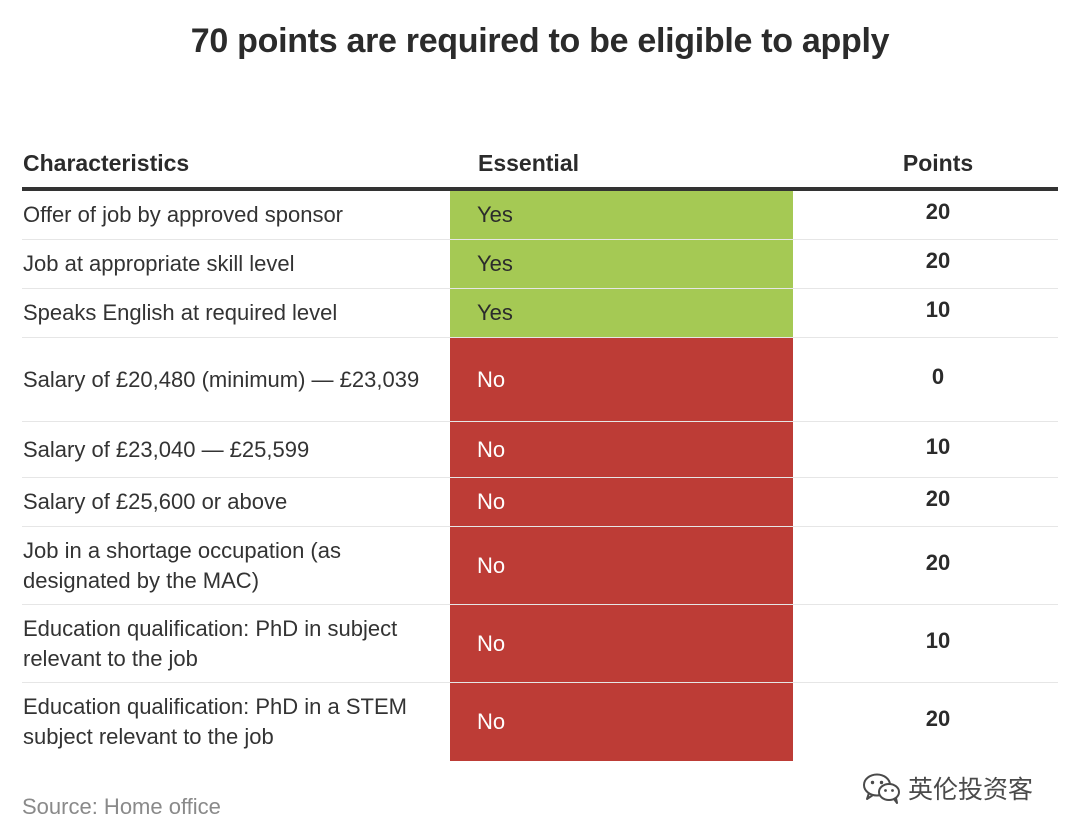 This screenshot has height=834, width=1080. What do you see at coordinates (106, 163) in the screenshot?
I see `header-characteristics: Characteristics` at bounding box center [106, 163].